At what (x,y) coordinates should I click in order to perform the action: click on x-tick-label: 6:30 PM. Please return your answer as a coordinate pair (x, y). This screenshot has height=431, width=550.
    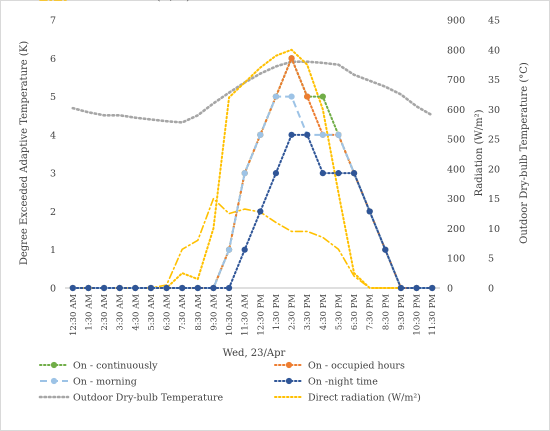
    Looking at the image, I should click on (355, 312).